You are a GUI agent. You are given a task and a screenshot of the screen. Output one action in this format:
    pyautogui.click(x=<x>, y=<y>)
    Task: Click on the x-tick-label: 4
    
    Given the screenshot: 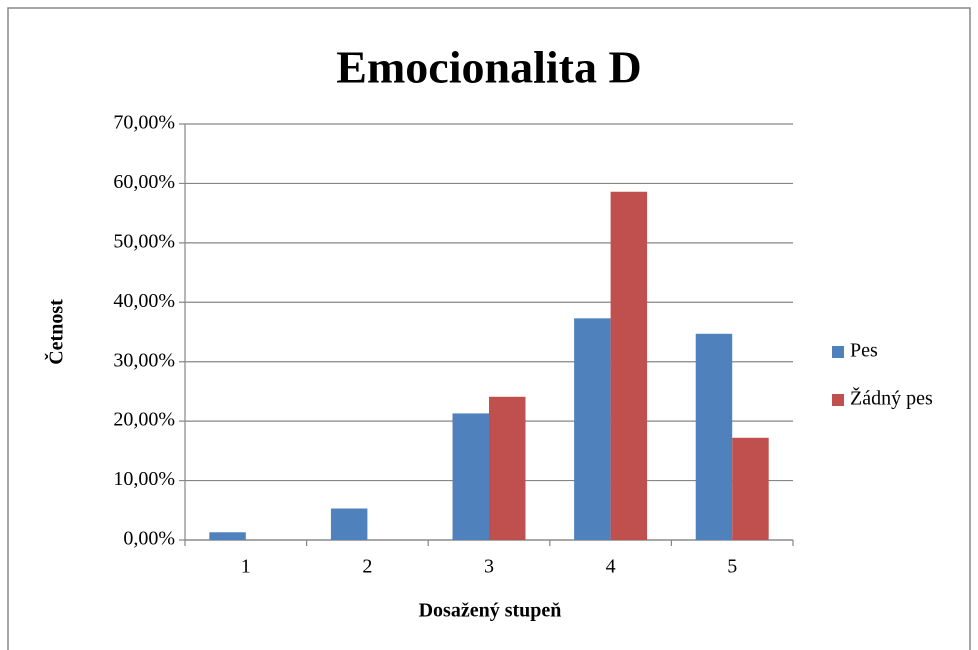 What is the action you would take?
    pyautogui.click(x=611, y=567)
    